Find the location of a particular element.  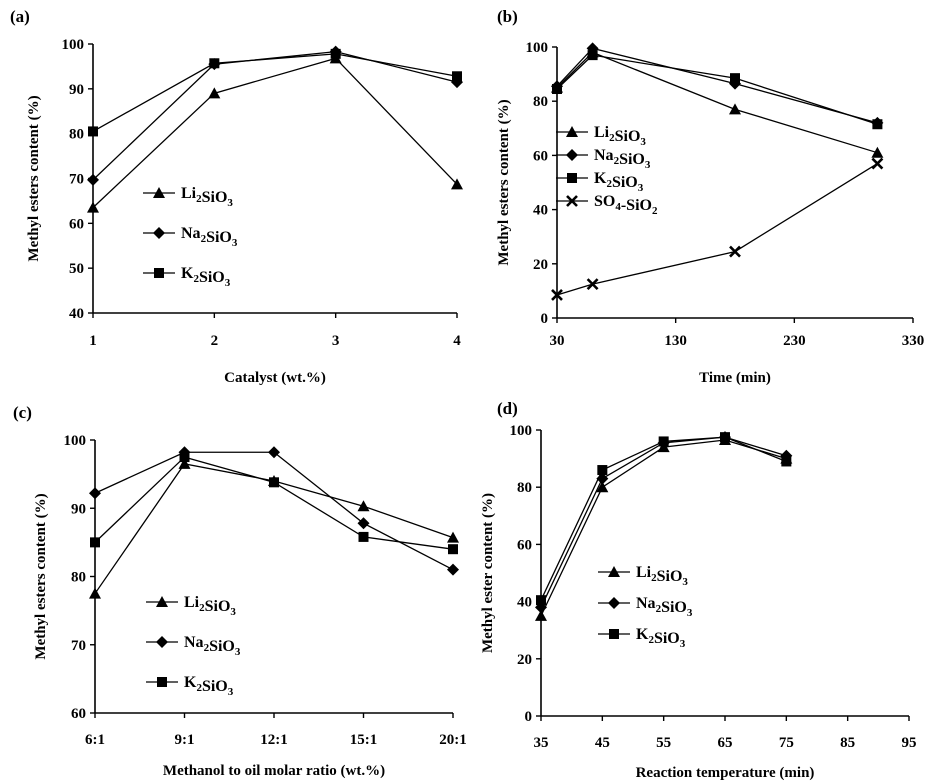

x-tick-label: 12:1 is located at coordinates (274, 740).